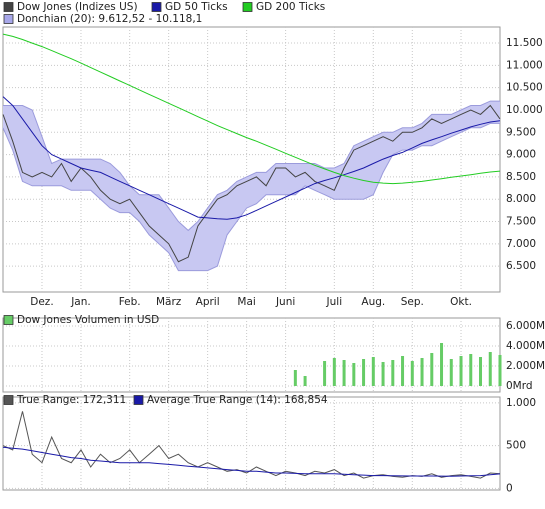 This screenshot has width=545, height=509. I want to click on y-tick-label: 11.500, so click(524, 43).